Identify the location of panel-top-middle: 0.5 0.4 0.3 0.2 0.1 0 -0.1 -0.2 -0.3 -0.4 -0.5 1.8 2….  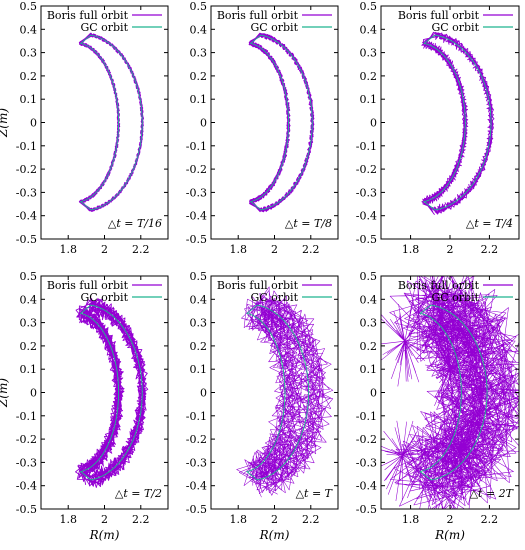
(262, 128).